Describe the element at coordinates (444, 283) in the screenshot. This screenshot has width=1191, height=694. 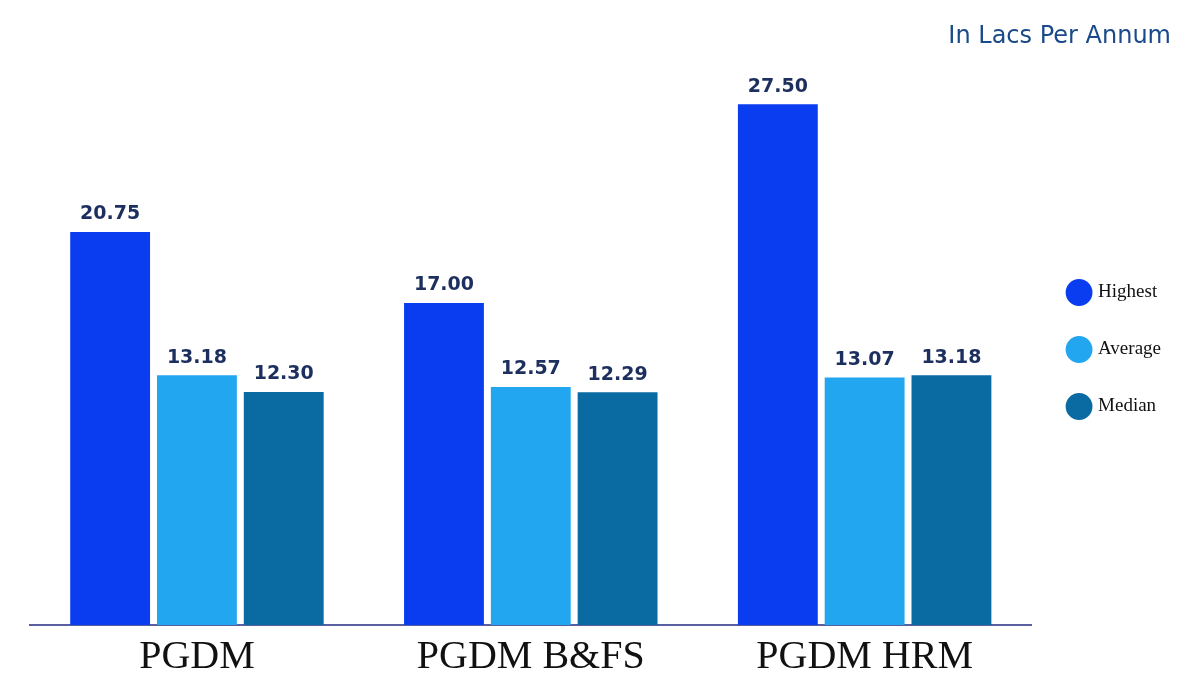
I see `data-label: 17.00` at that location.